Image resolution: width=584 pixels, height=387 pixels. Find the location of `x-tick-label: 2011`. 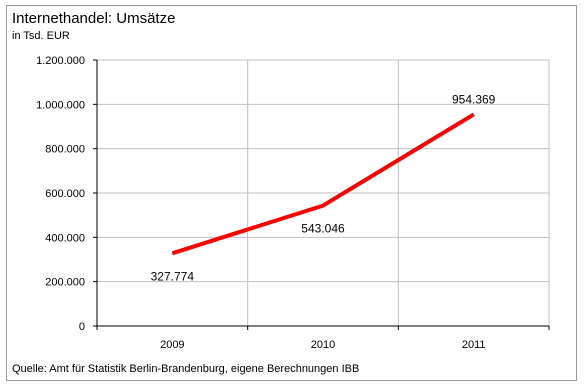

x-tick-label: 2011 is located at coordinates (474, 345).